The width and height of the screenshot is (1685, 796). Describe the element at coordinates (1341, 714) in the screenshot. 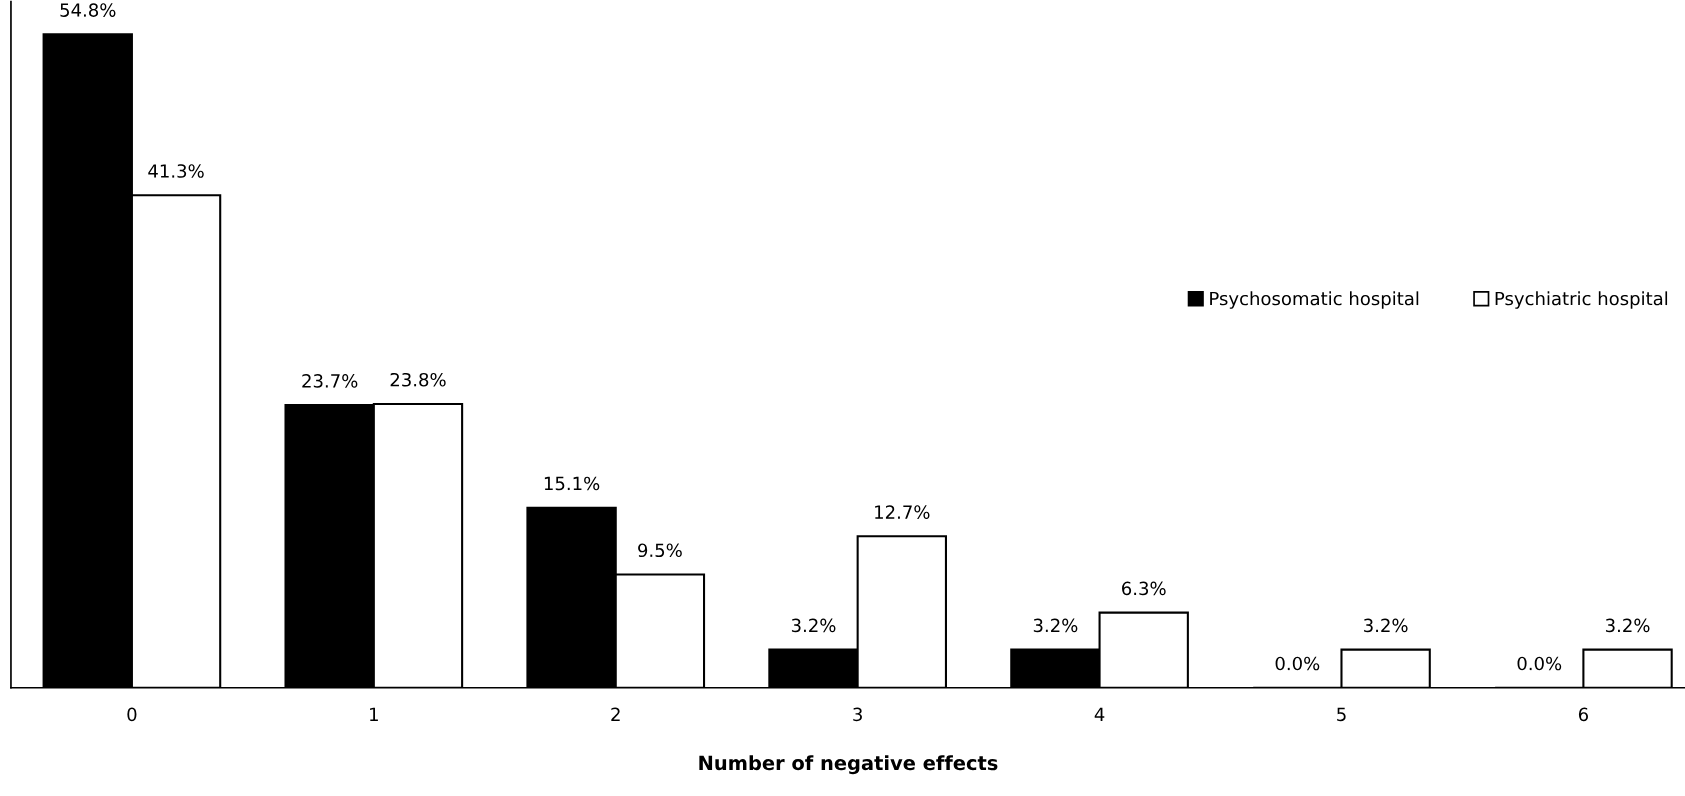

I see `x-tick-label: 5` at that location.